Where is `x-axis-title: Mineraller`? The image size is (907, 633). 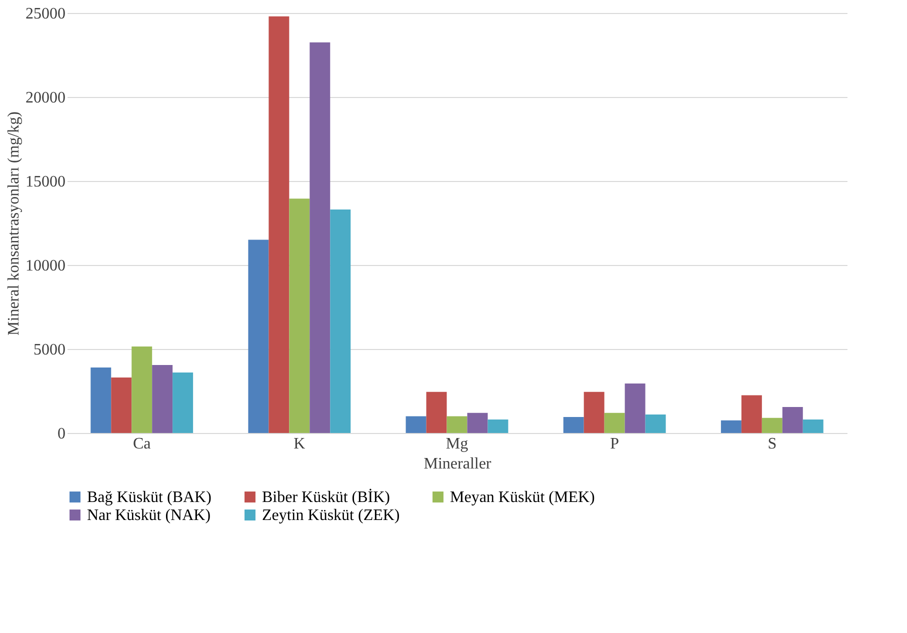 x-axis-title: Mineraller is located at coordinates (458, 464).